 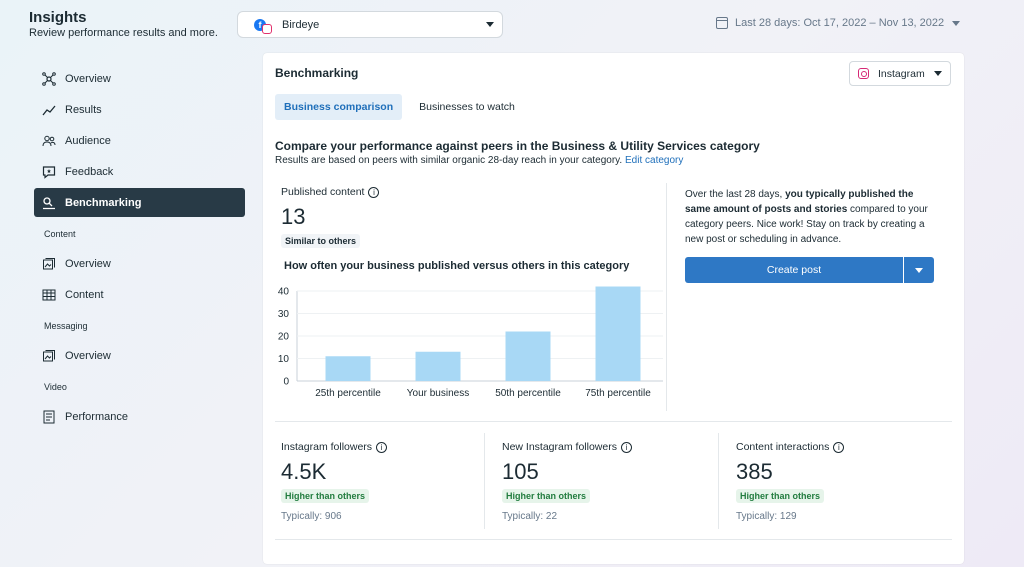 What do you see at coordinates (49, 203) in the screenshot?
I see `benchmarking-icon` at bounding box center [49, 203].